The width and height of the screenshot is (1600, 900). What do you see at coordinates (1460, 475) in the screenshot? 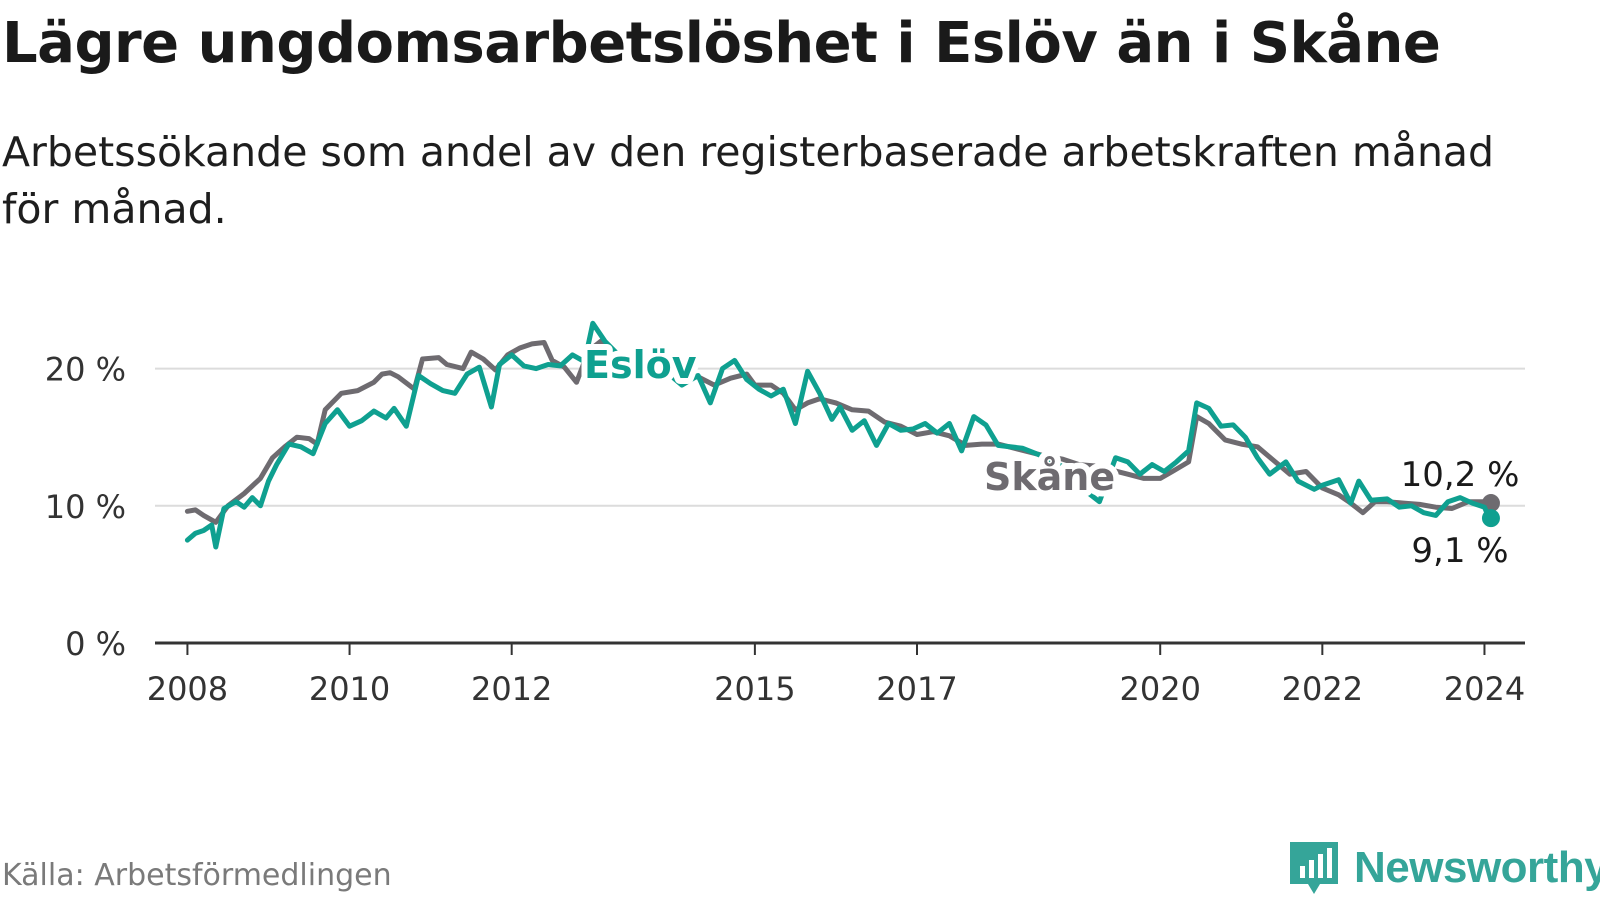
I see `end-label-skane: 10,2 %` at bounding box center [1460, 475].